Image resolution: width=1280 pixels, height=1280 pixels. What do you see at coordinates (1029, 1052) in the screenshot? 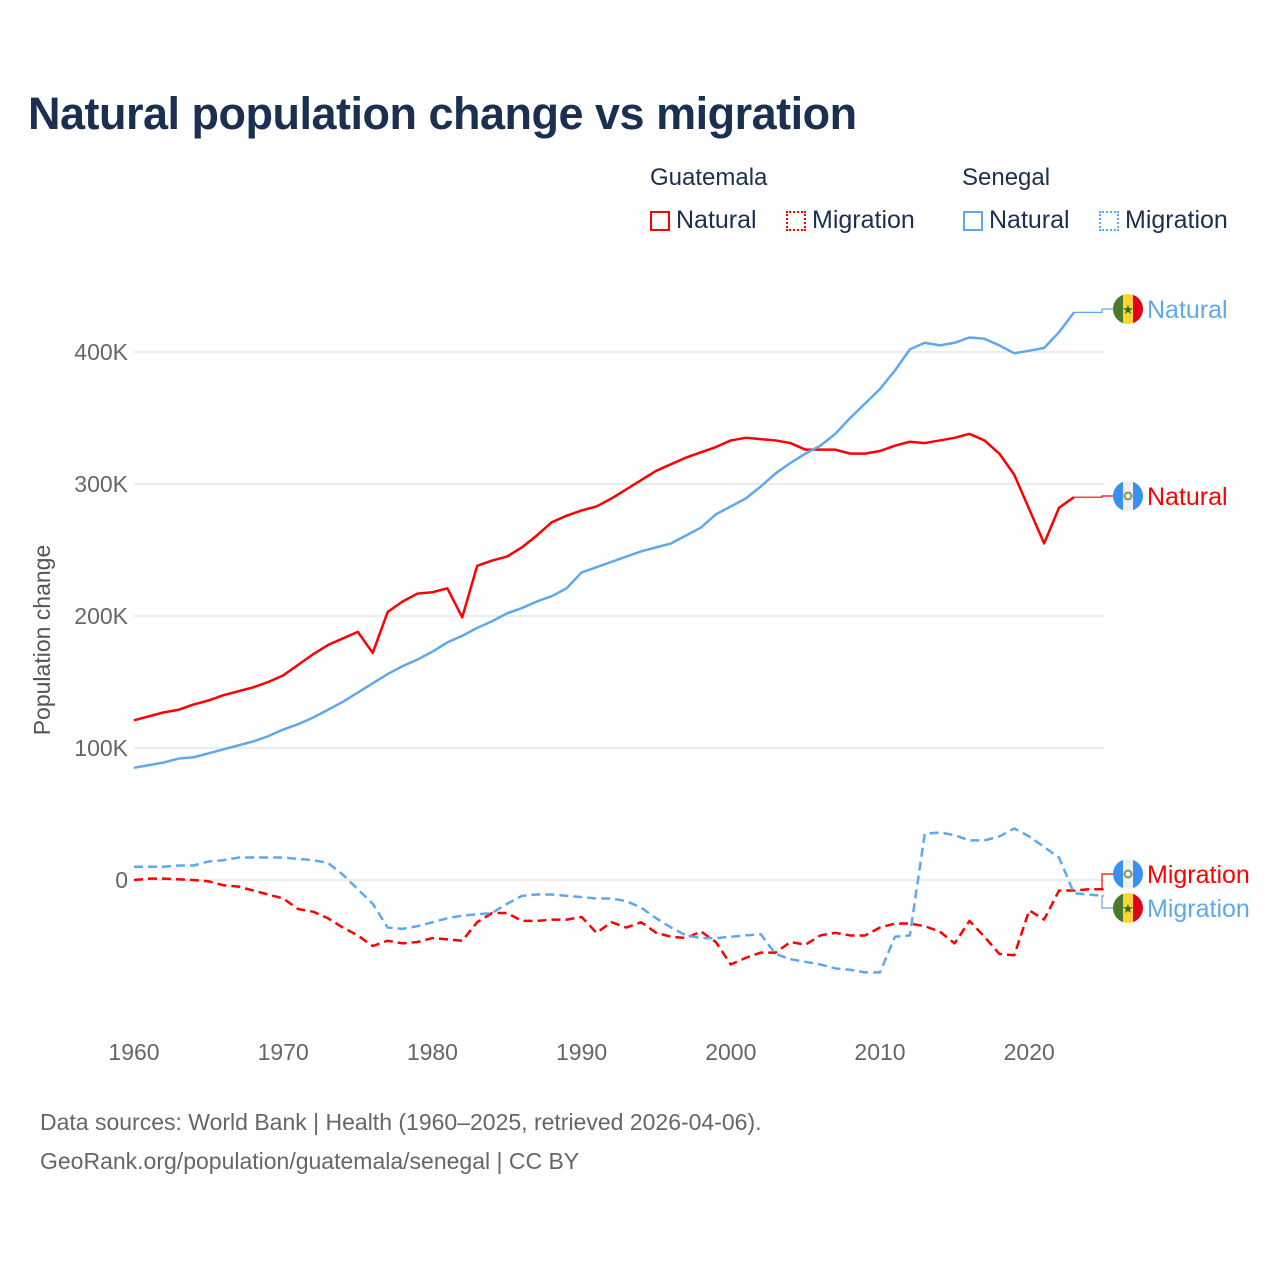
I see `x-tick-label: 2020` at bounding box center [1029, 1052].